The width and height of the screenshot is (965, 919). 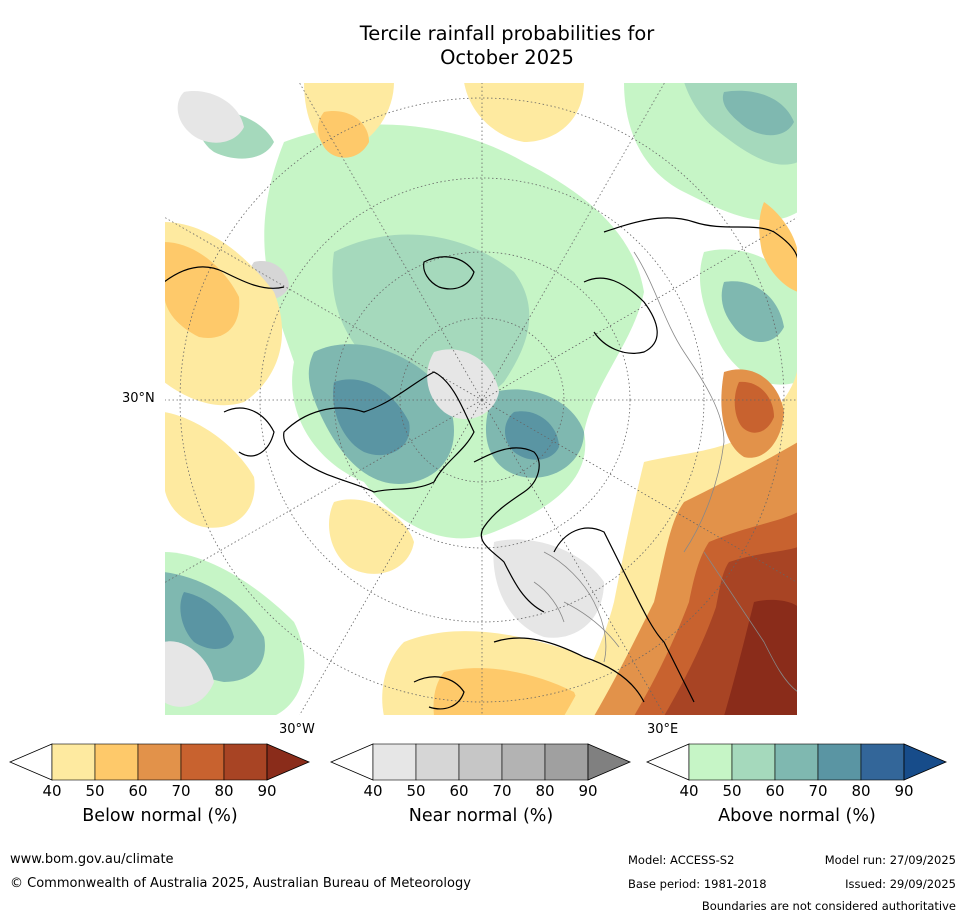 I want to click on issued-date: Issued: 29/09/2025, so click(x=900, y=884).